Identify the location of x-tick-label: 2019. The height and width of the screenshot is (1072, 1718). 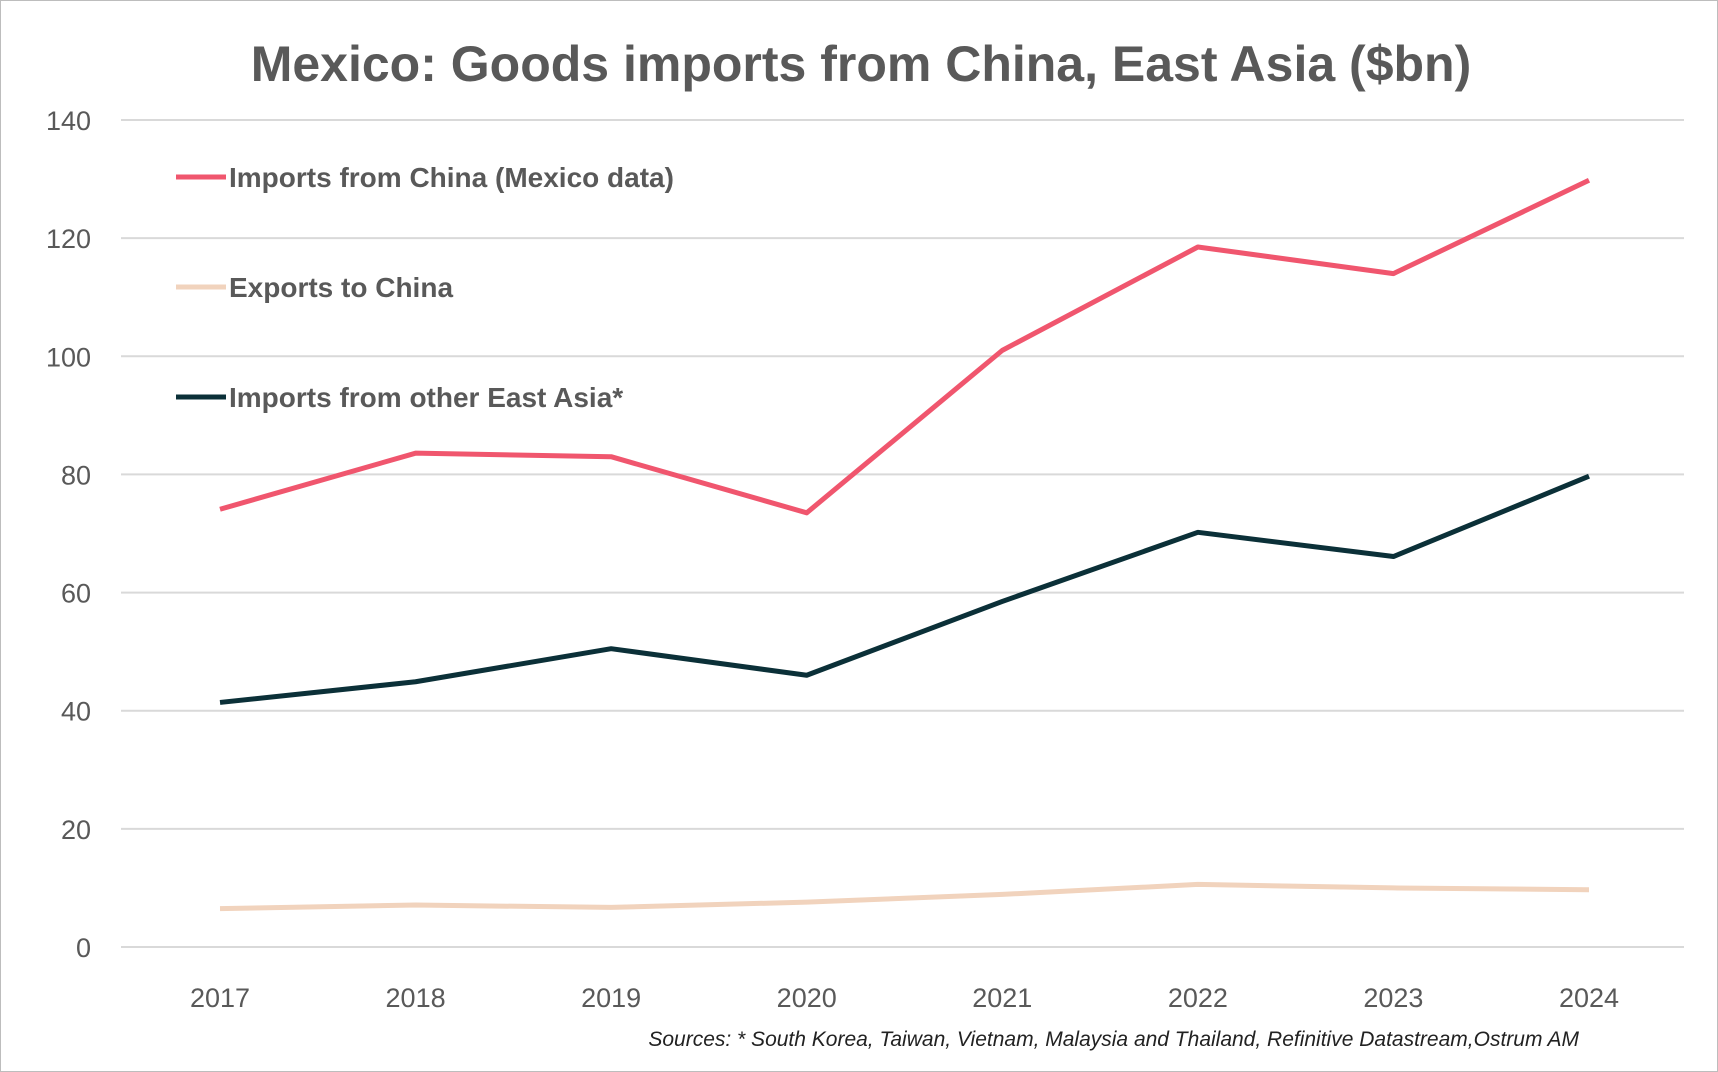
(611, 998).